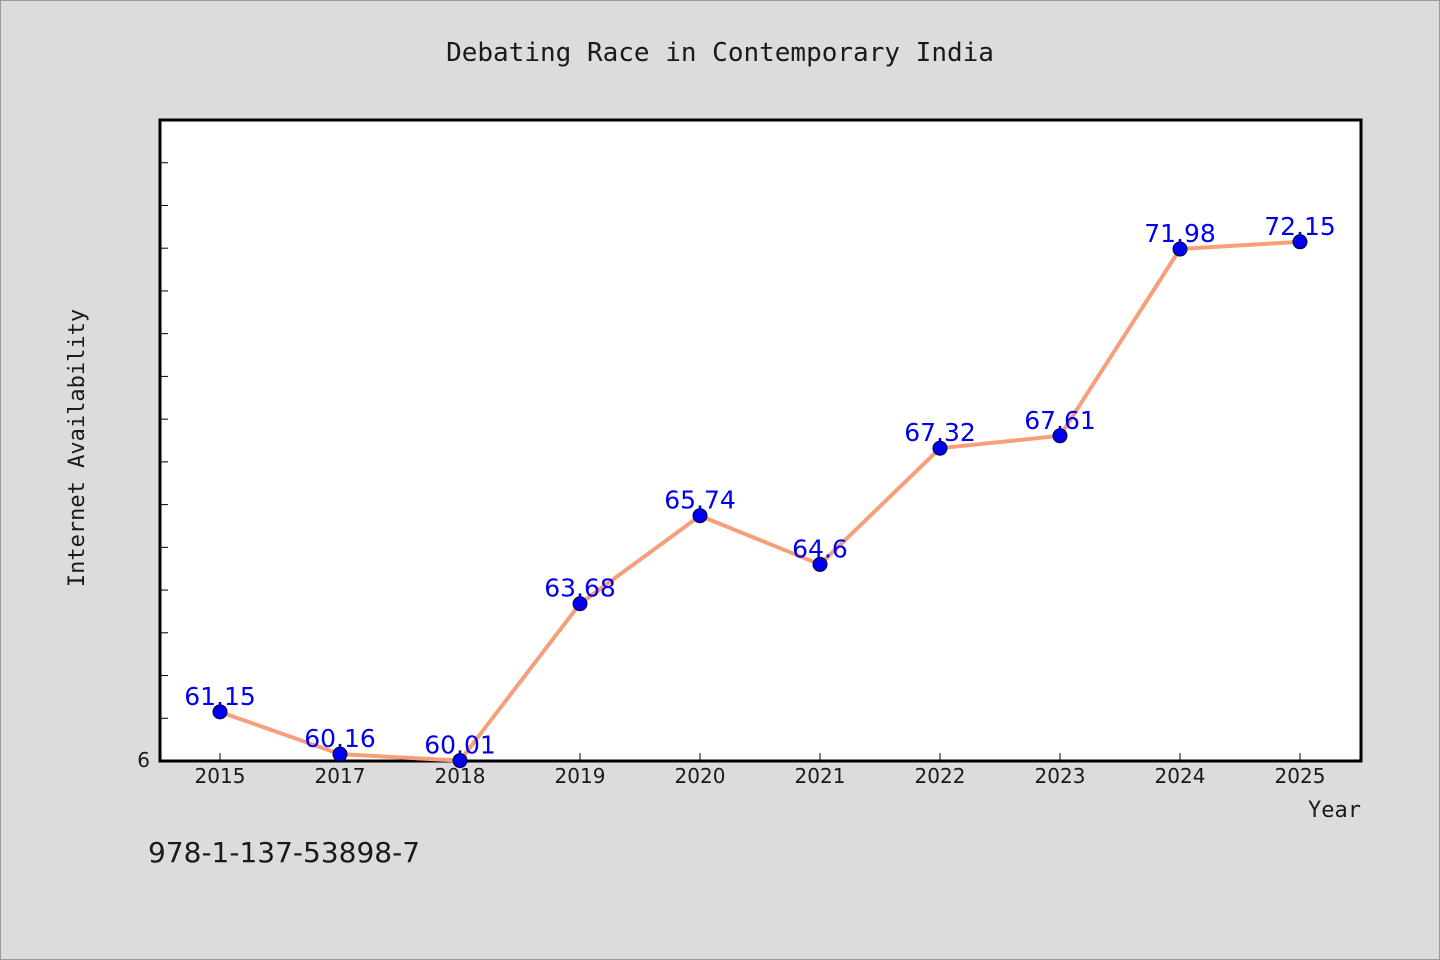 This screenshot has width=1440, height=960. I want to click on data-label: 67.61, so click(1060, 420).